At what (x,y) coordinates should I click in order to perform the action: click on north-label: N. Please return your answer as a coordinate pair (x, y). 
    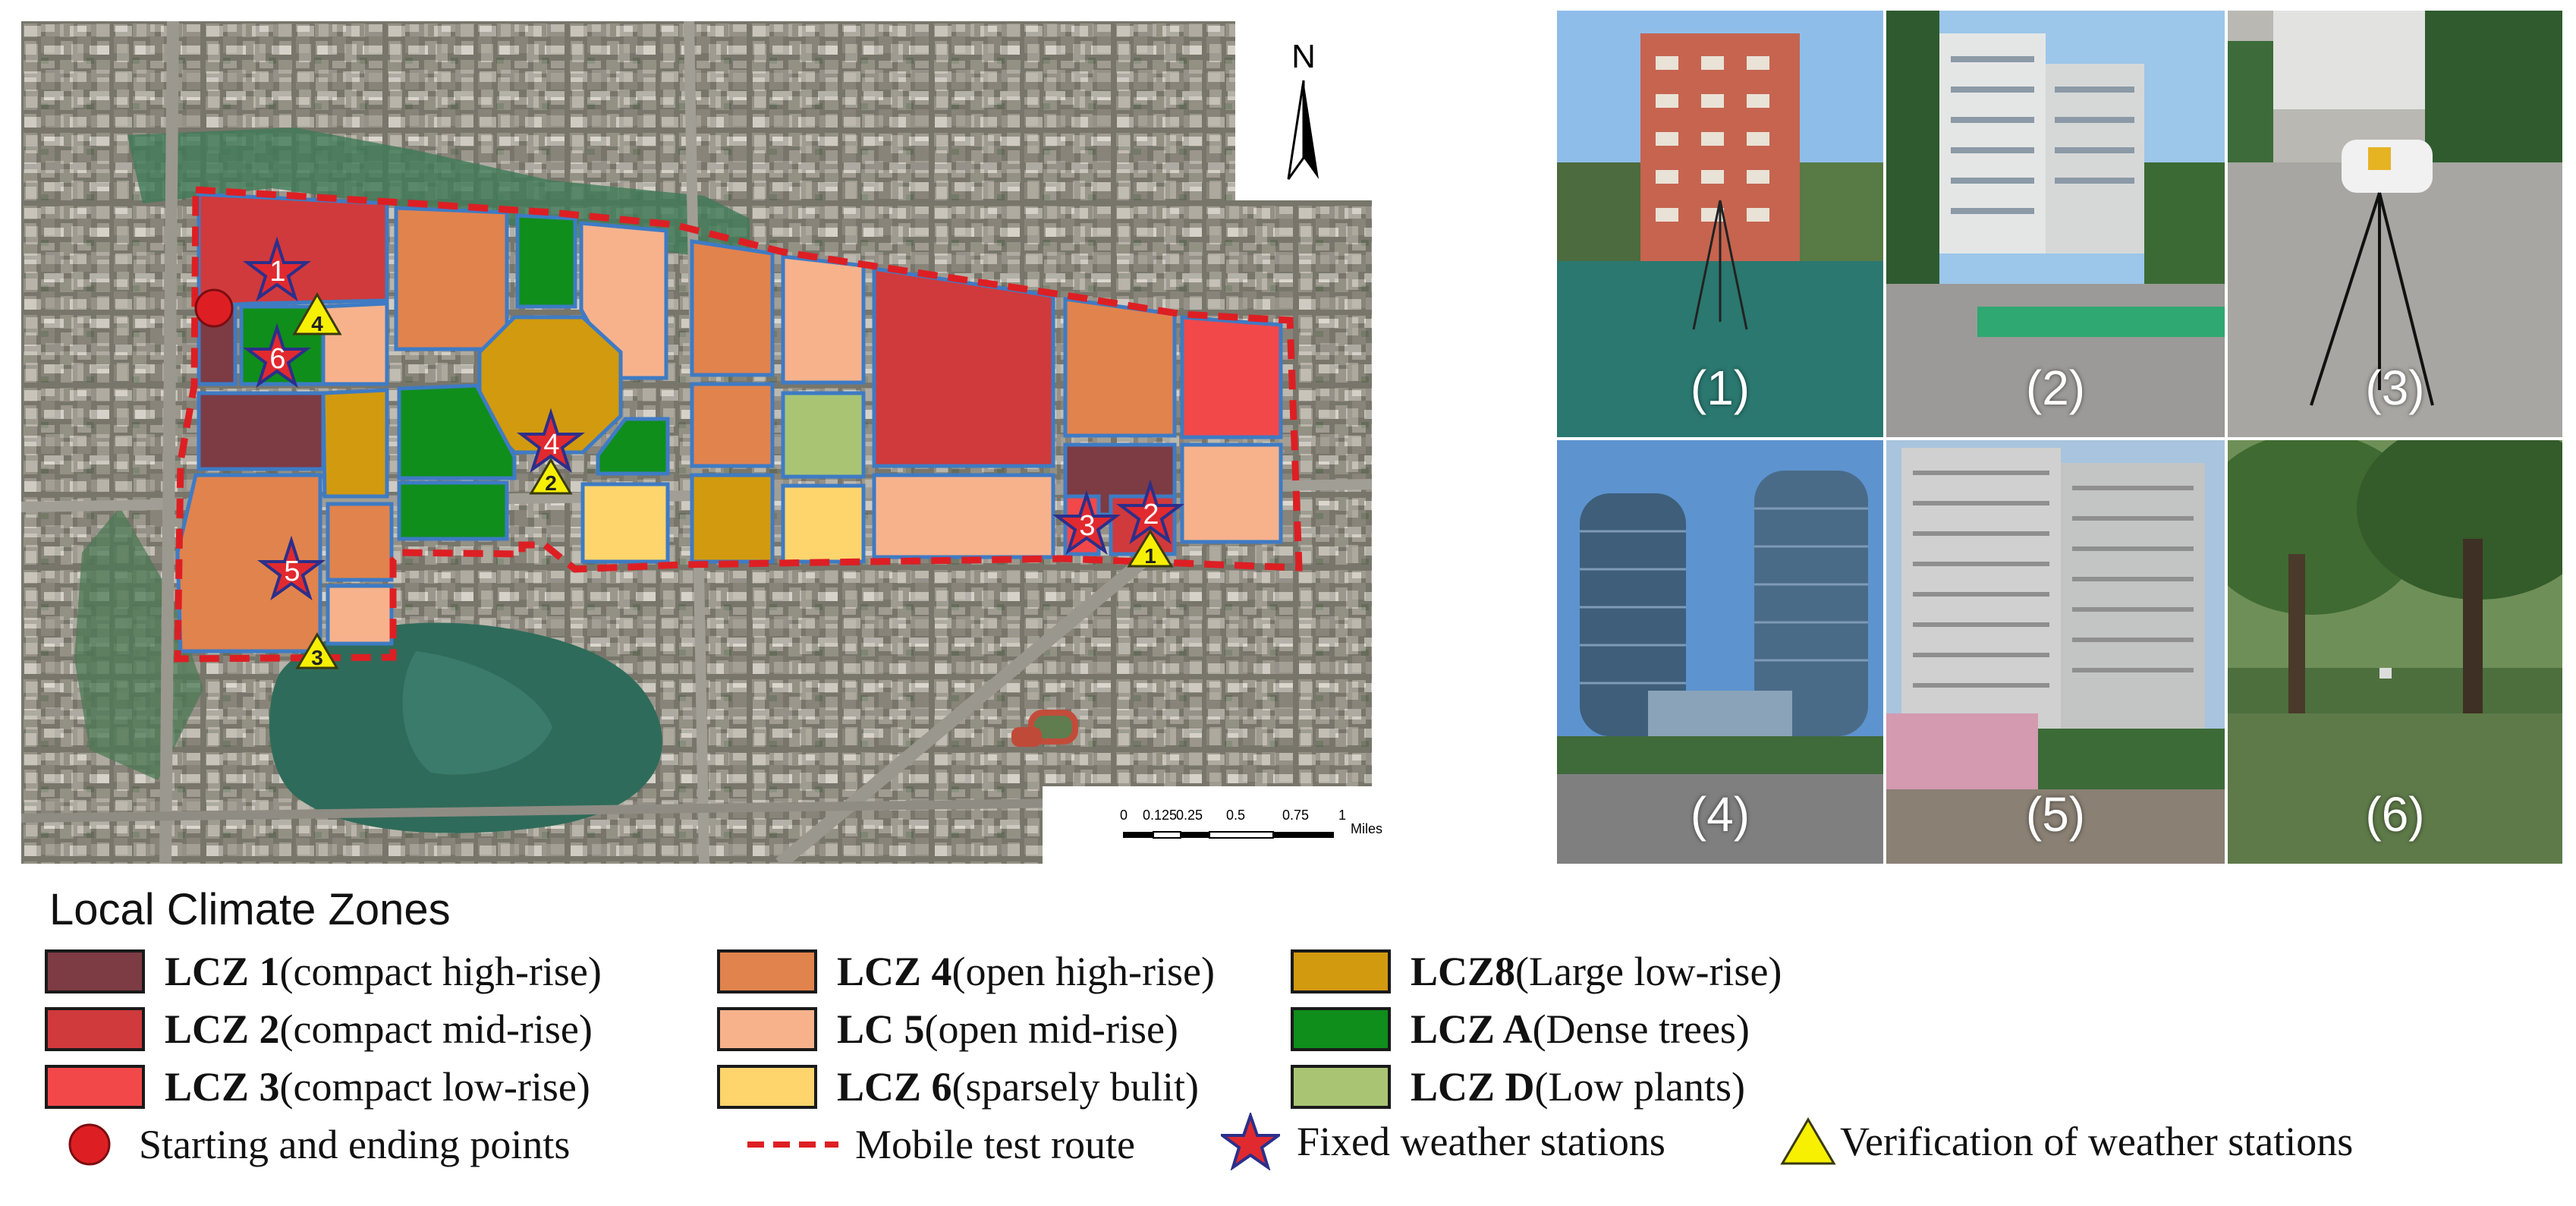
    Looking at the image, I should click on (1303, 56).